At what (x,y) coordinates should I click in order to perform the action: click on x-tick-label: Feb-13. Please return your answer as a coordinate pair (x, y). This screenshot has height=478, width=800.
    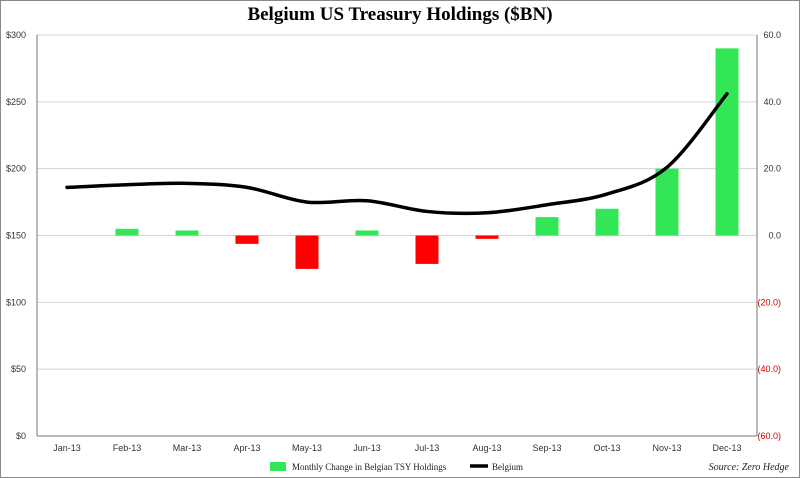
    Looking at the image, I should click on (127, 448).